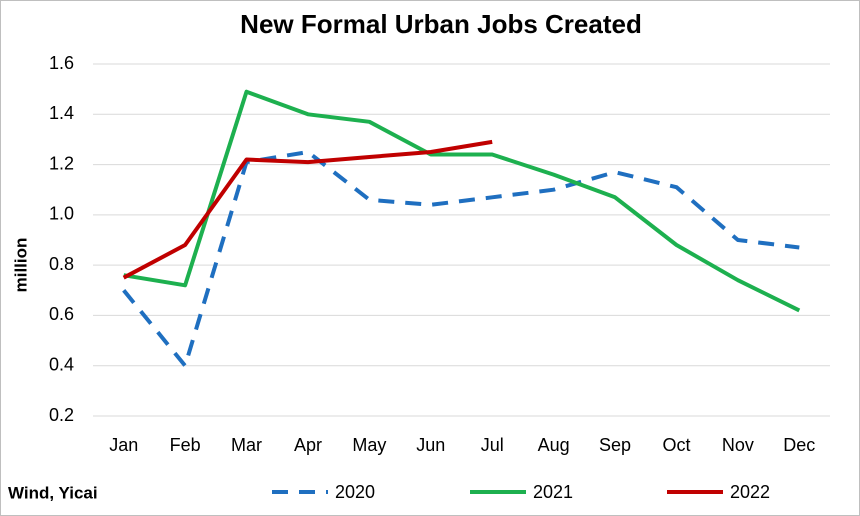  Describe the element at coordinates (307, 209) in the screenshot. I see `series-line` at that location.